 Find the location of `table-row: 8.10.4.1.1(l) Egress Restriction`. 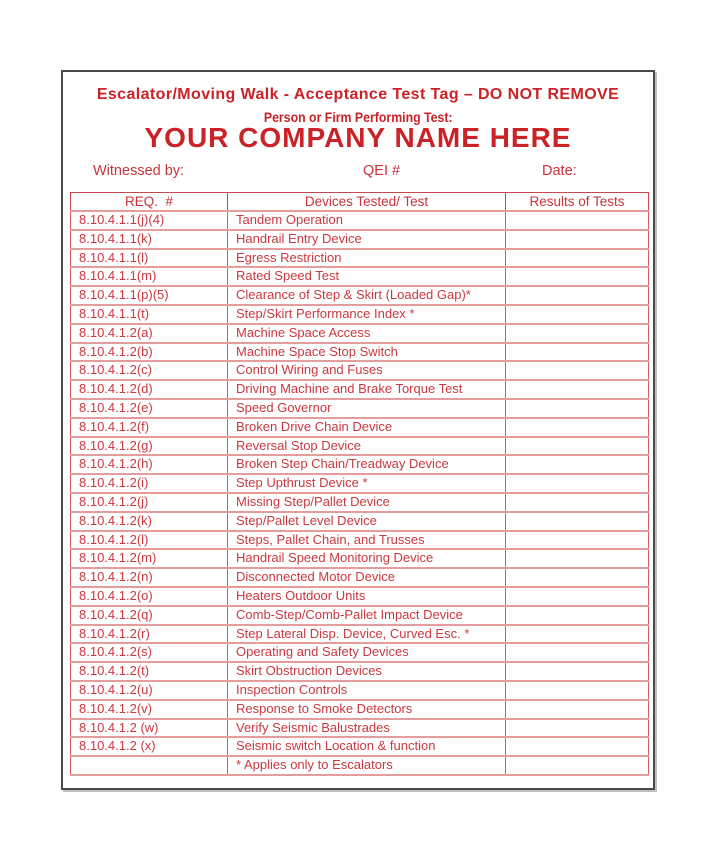

table-row: 8.10.4.1.1(l) Egress Restriction is located at coordinates (359, 258).